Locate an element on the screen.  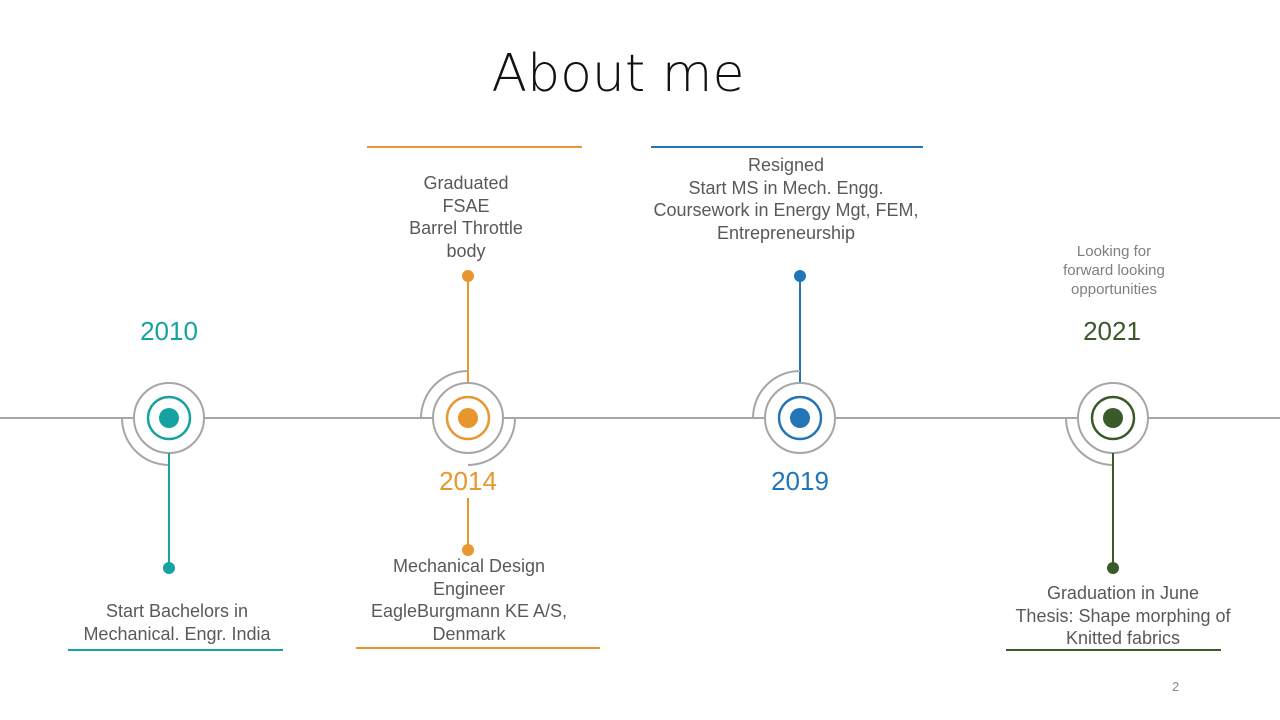
text-line: forward looking is located at coordinates (1114, 270).